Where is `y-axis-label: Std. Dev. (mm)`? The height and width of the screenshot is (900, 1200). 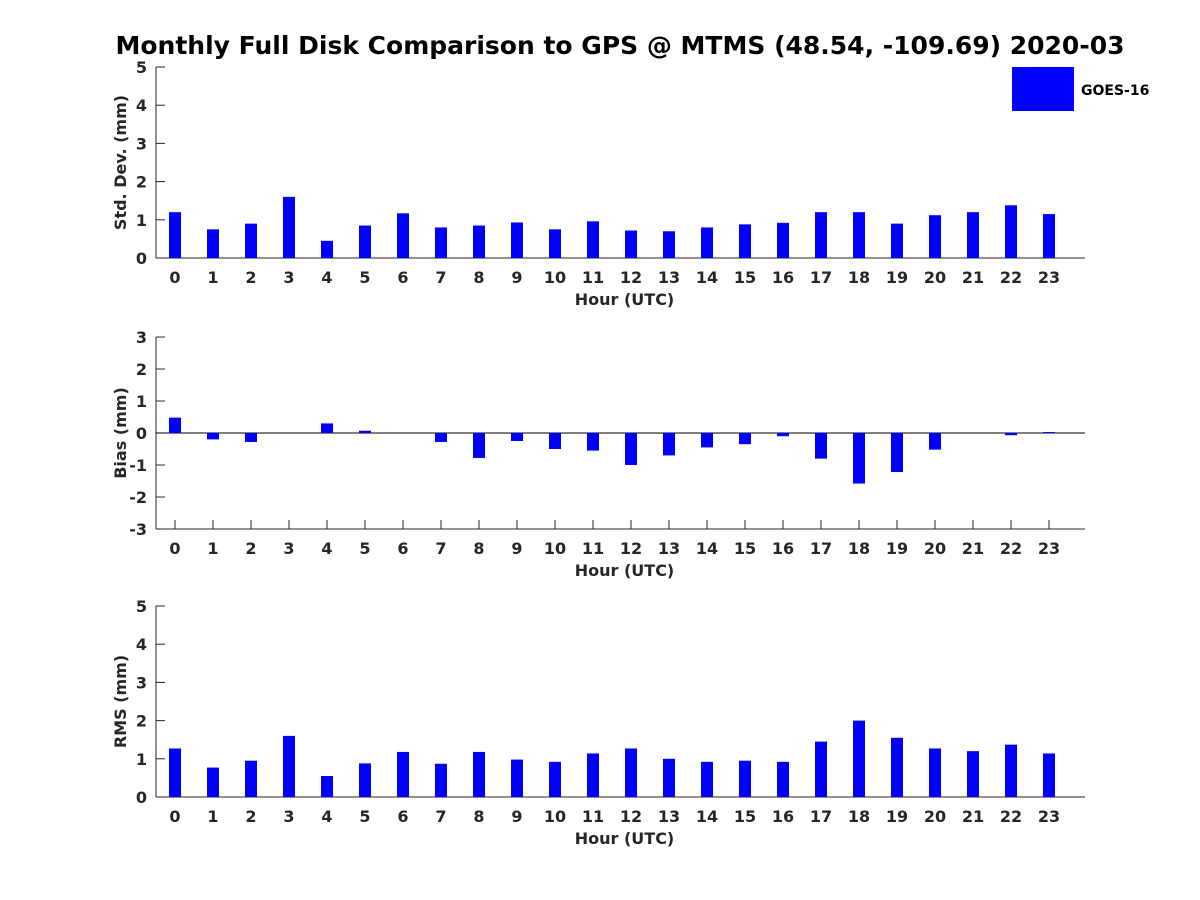 y-axis-label: Std. Dev. (mm) is located at coordinates (120, 162).